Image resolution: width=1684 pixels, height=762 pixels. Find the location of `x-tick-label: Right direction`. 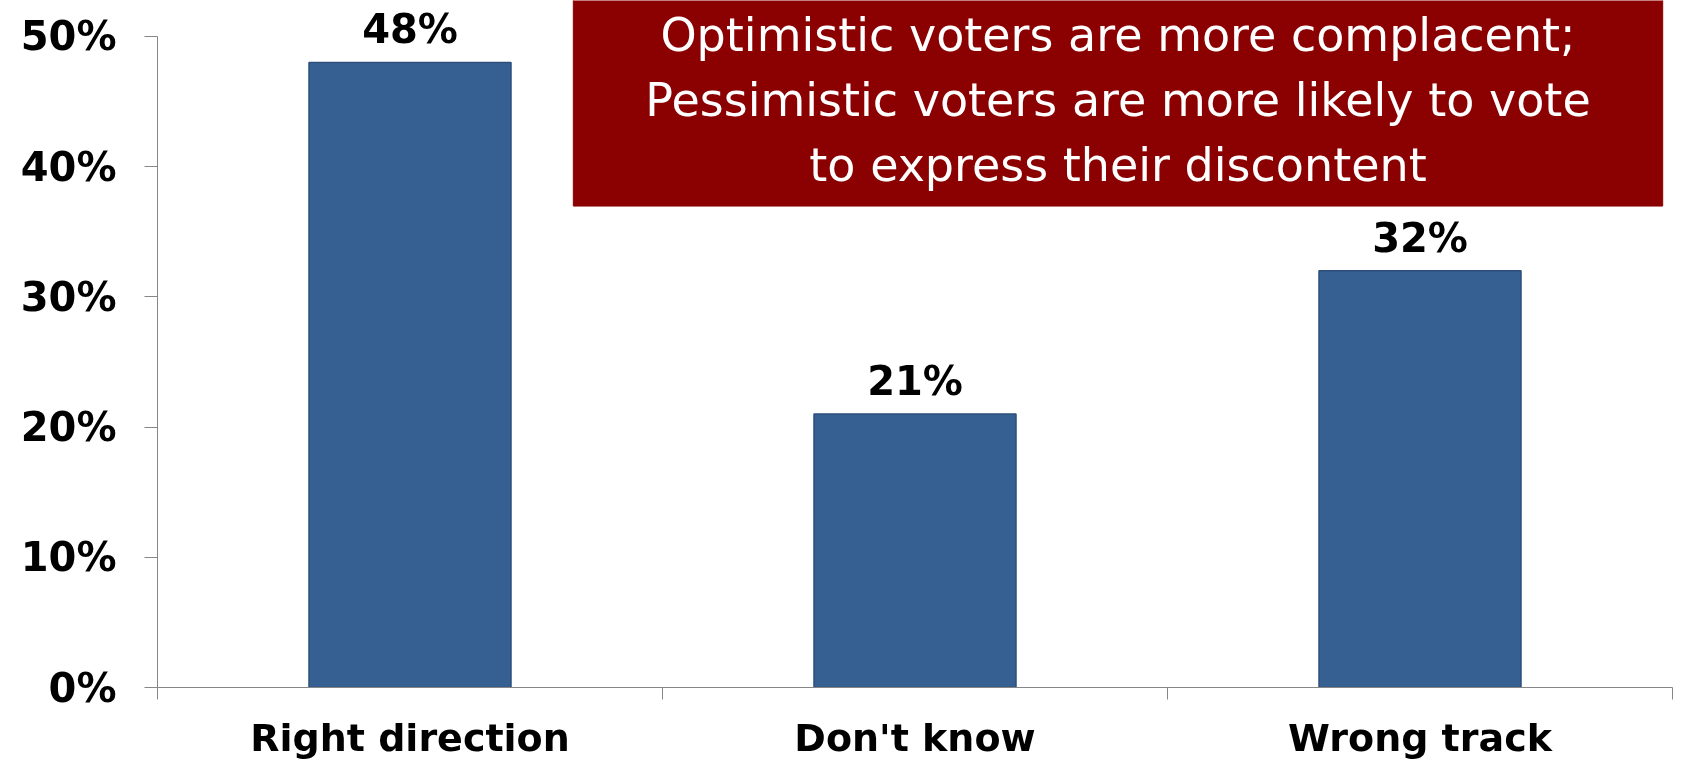

x-tick-label: Right direction is located at coordinates (410, 737).